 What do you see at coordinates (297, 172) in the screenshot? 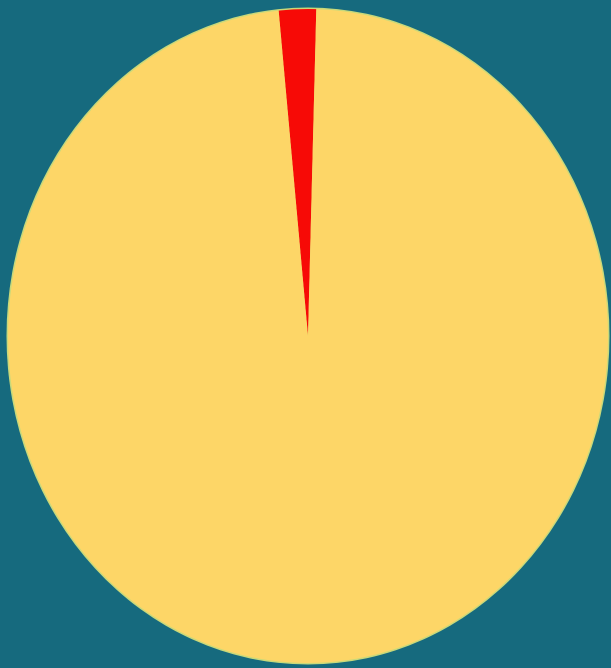
I see `pie-slice-minor` at bounding box center [297, 172].